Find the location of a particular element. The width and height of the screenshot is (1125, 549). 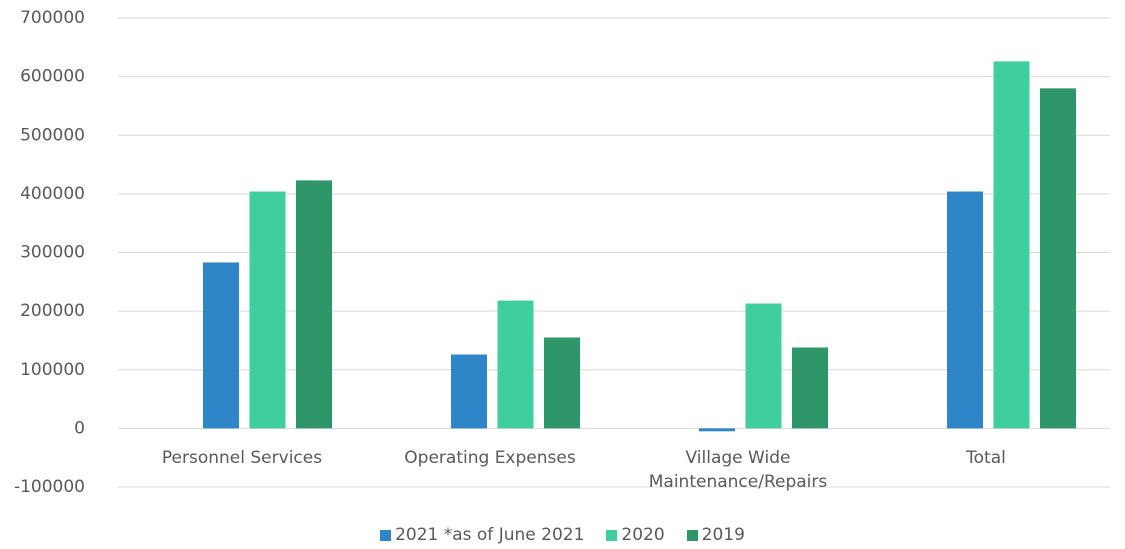

legend-label: 2019 is located at coordinates (723, 535).